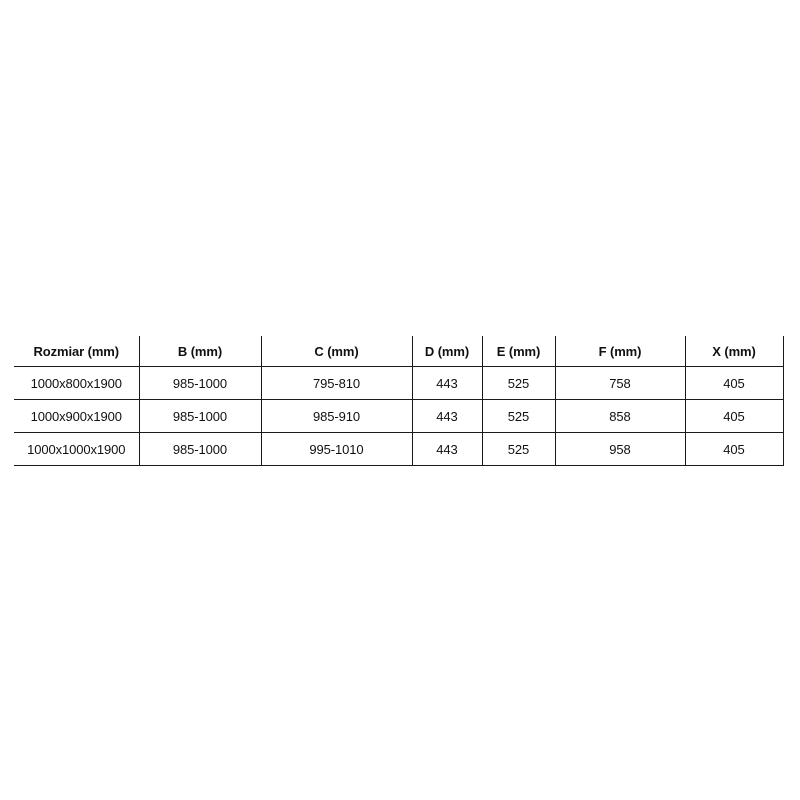  Describe the element at coordinates (619, 449) in the screenshot. I see `cell-f: 958` at that location.